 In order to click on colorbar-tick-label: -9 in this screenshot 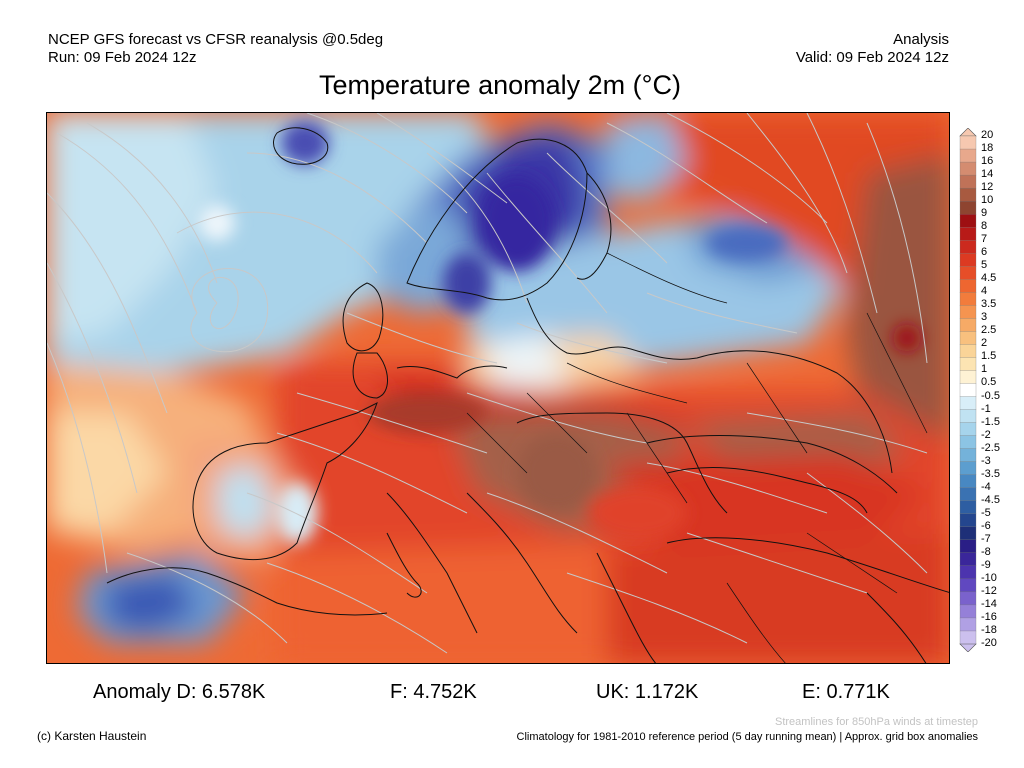, I will do `click(986, 564)`.